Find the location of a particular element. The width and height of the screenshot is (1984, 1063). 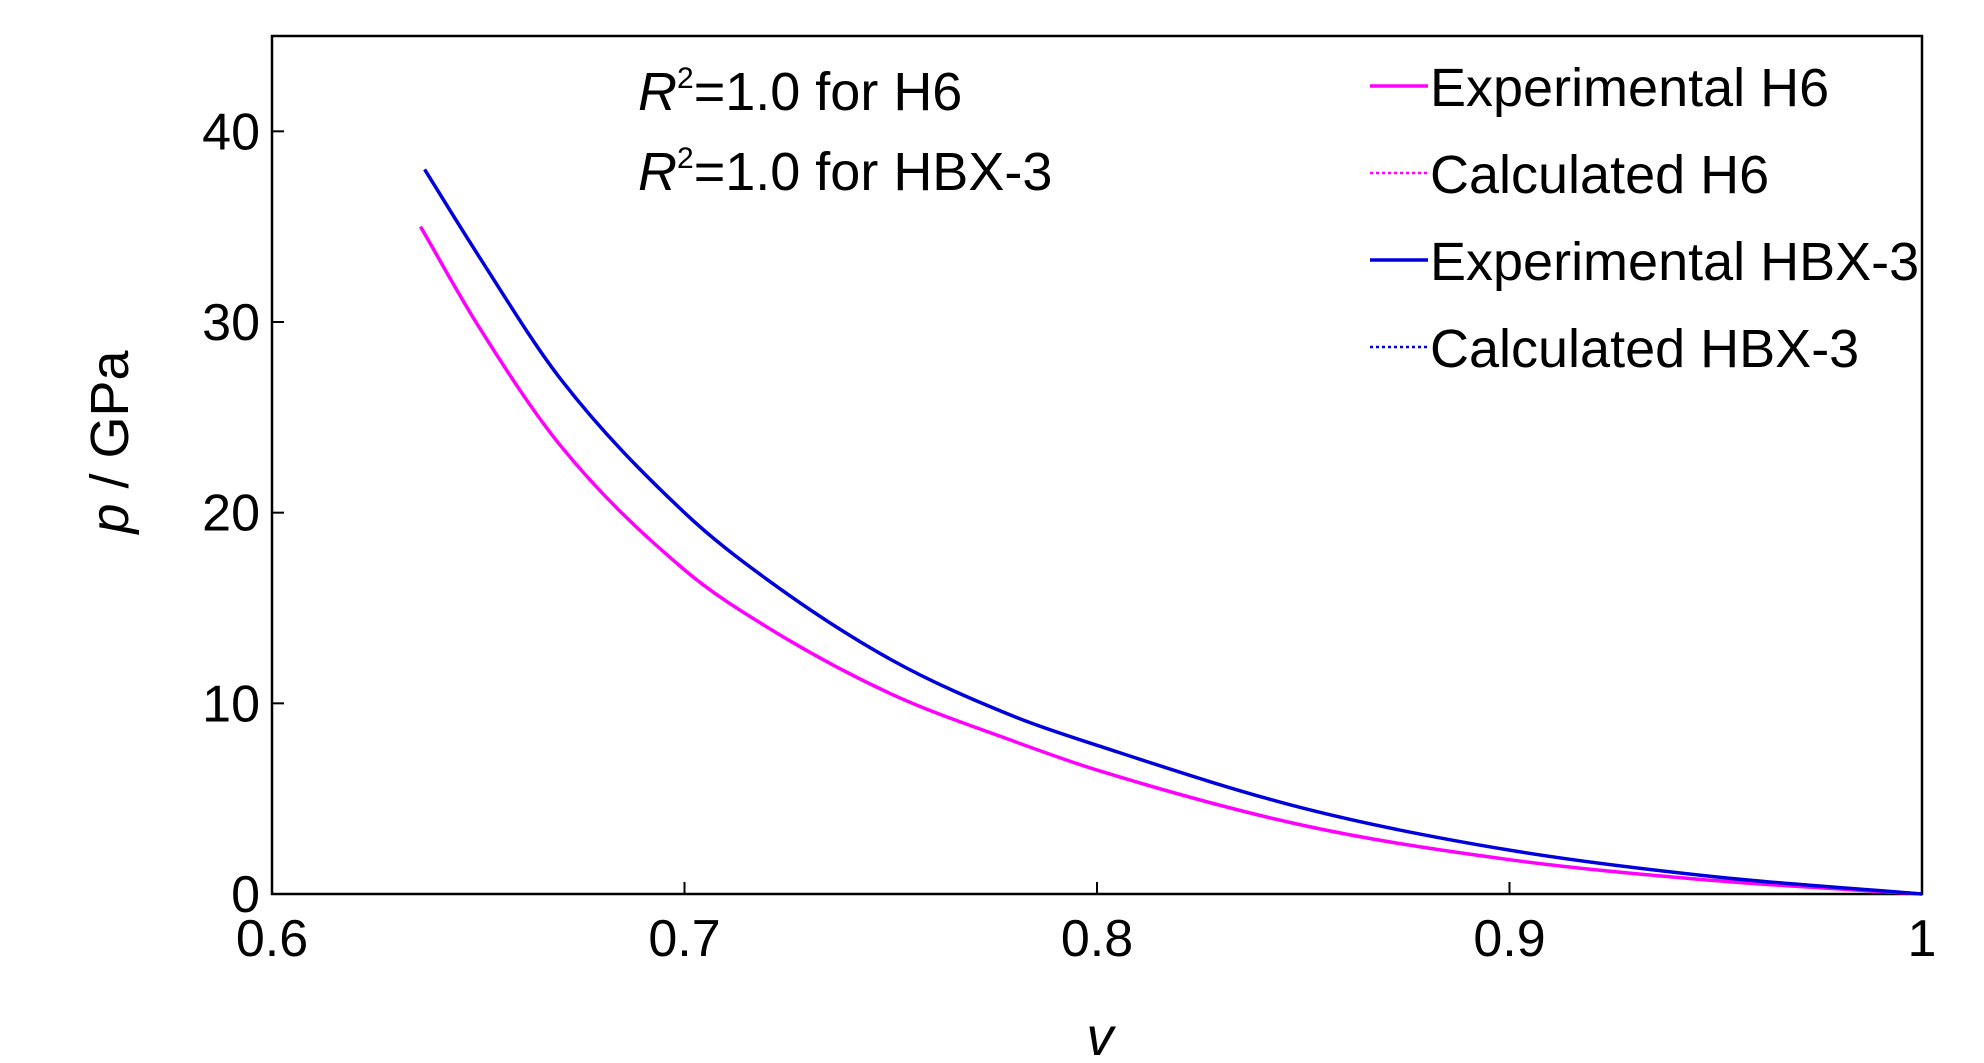

y-axis-label-symbol: p is located at coordinates (110, 520).